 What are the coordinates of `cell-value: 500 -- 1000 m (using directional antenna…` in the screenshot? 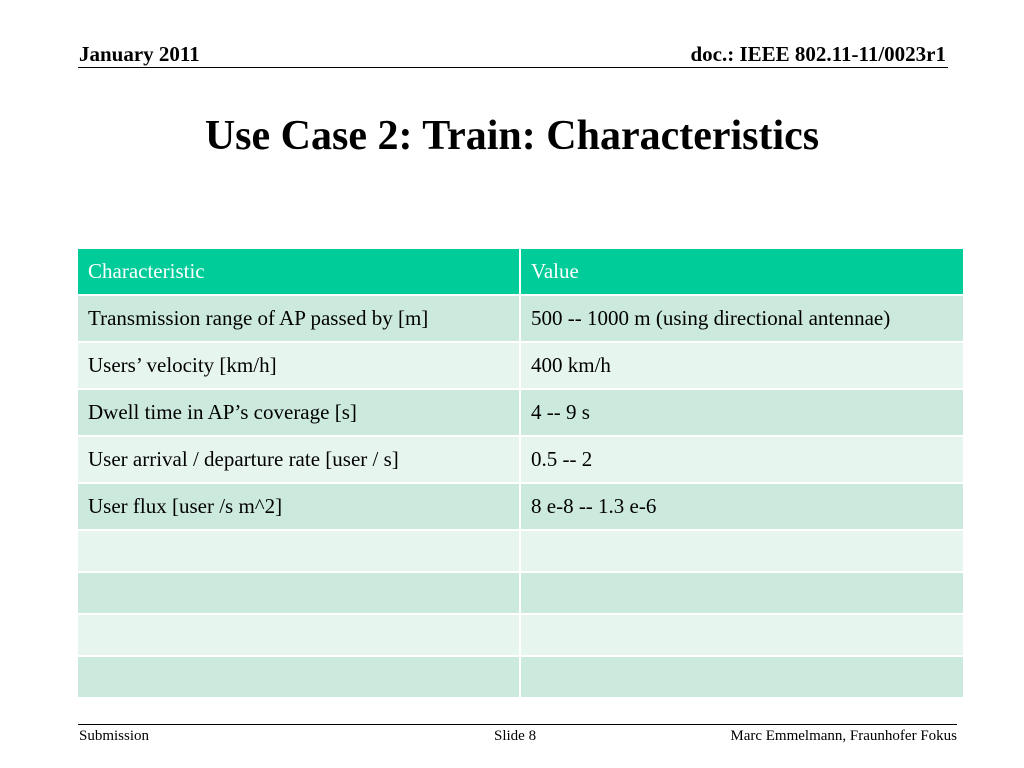 It's located at (742, 318).